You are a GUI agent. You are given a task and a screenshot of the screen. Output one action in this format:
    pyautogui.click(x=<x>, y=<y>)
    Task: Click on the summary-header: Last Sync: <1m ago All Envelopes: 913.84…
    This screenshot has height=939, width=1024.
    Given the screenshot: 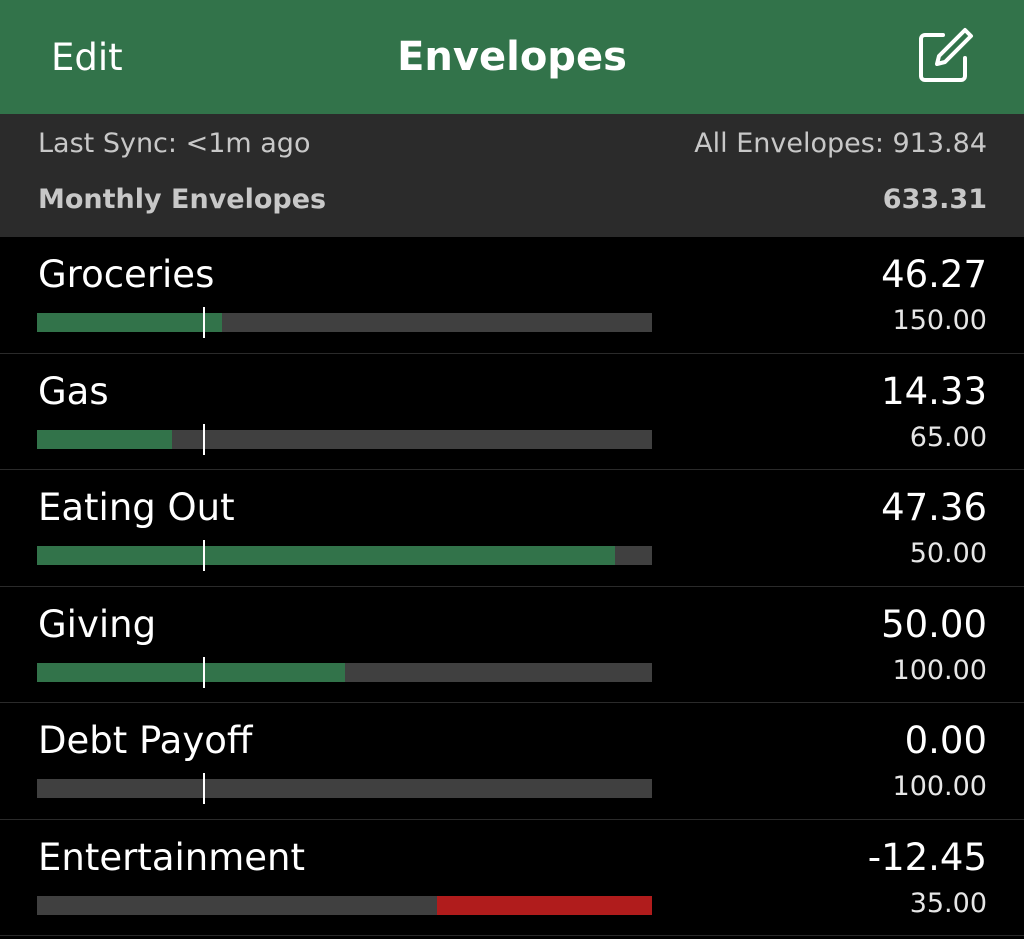 What is the action you would take?
    pyautogui.click(x=512, y=175)
    